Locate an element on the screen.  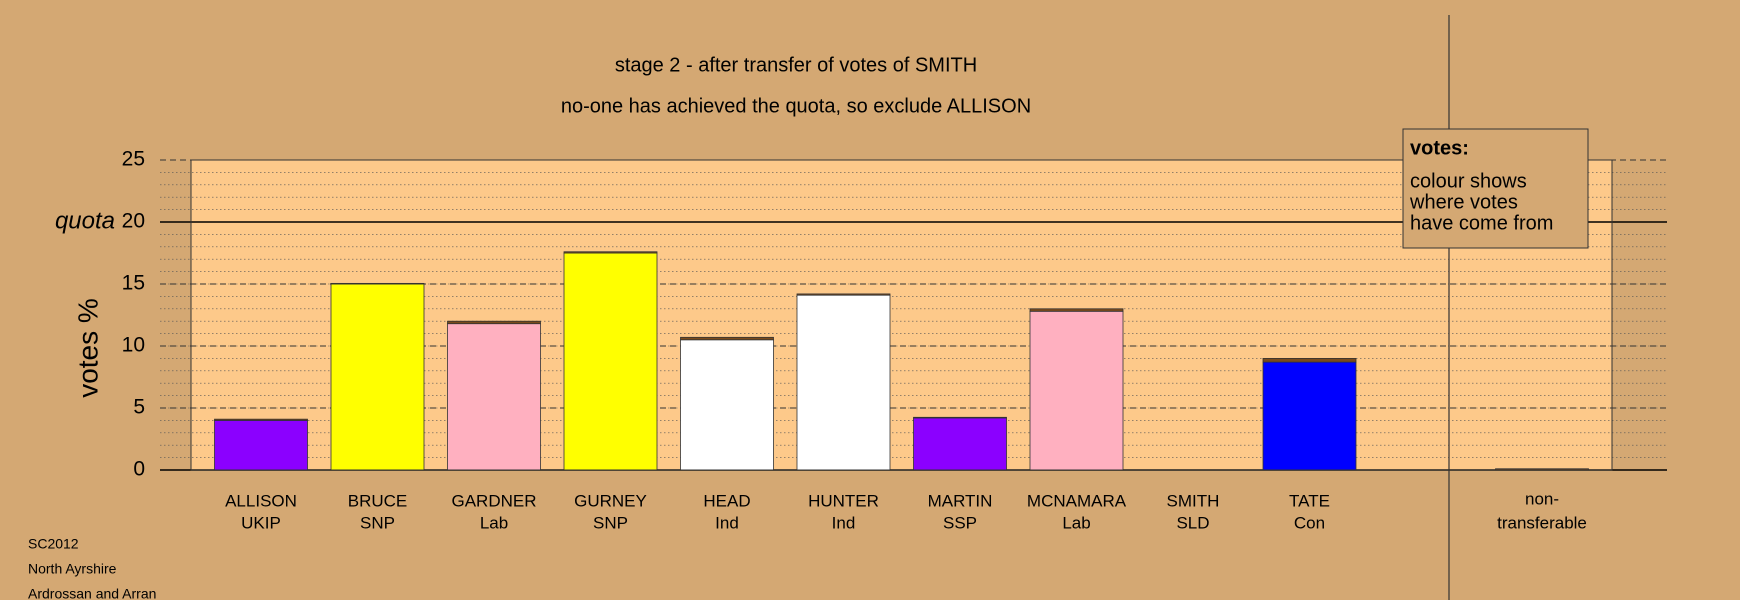
y-tick-label: 0 is located at coordinates (139, 469).